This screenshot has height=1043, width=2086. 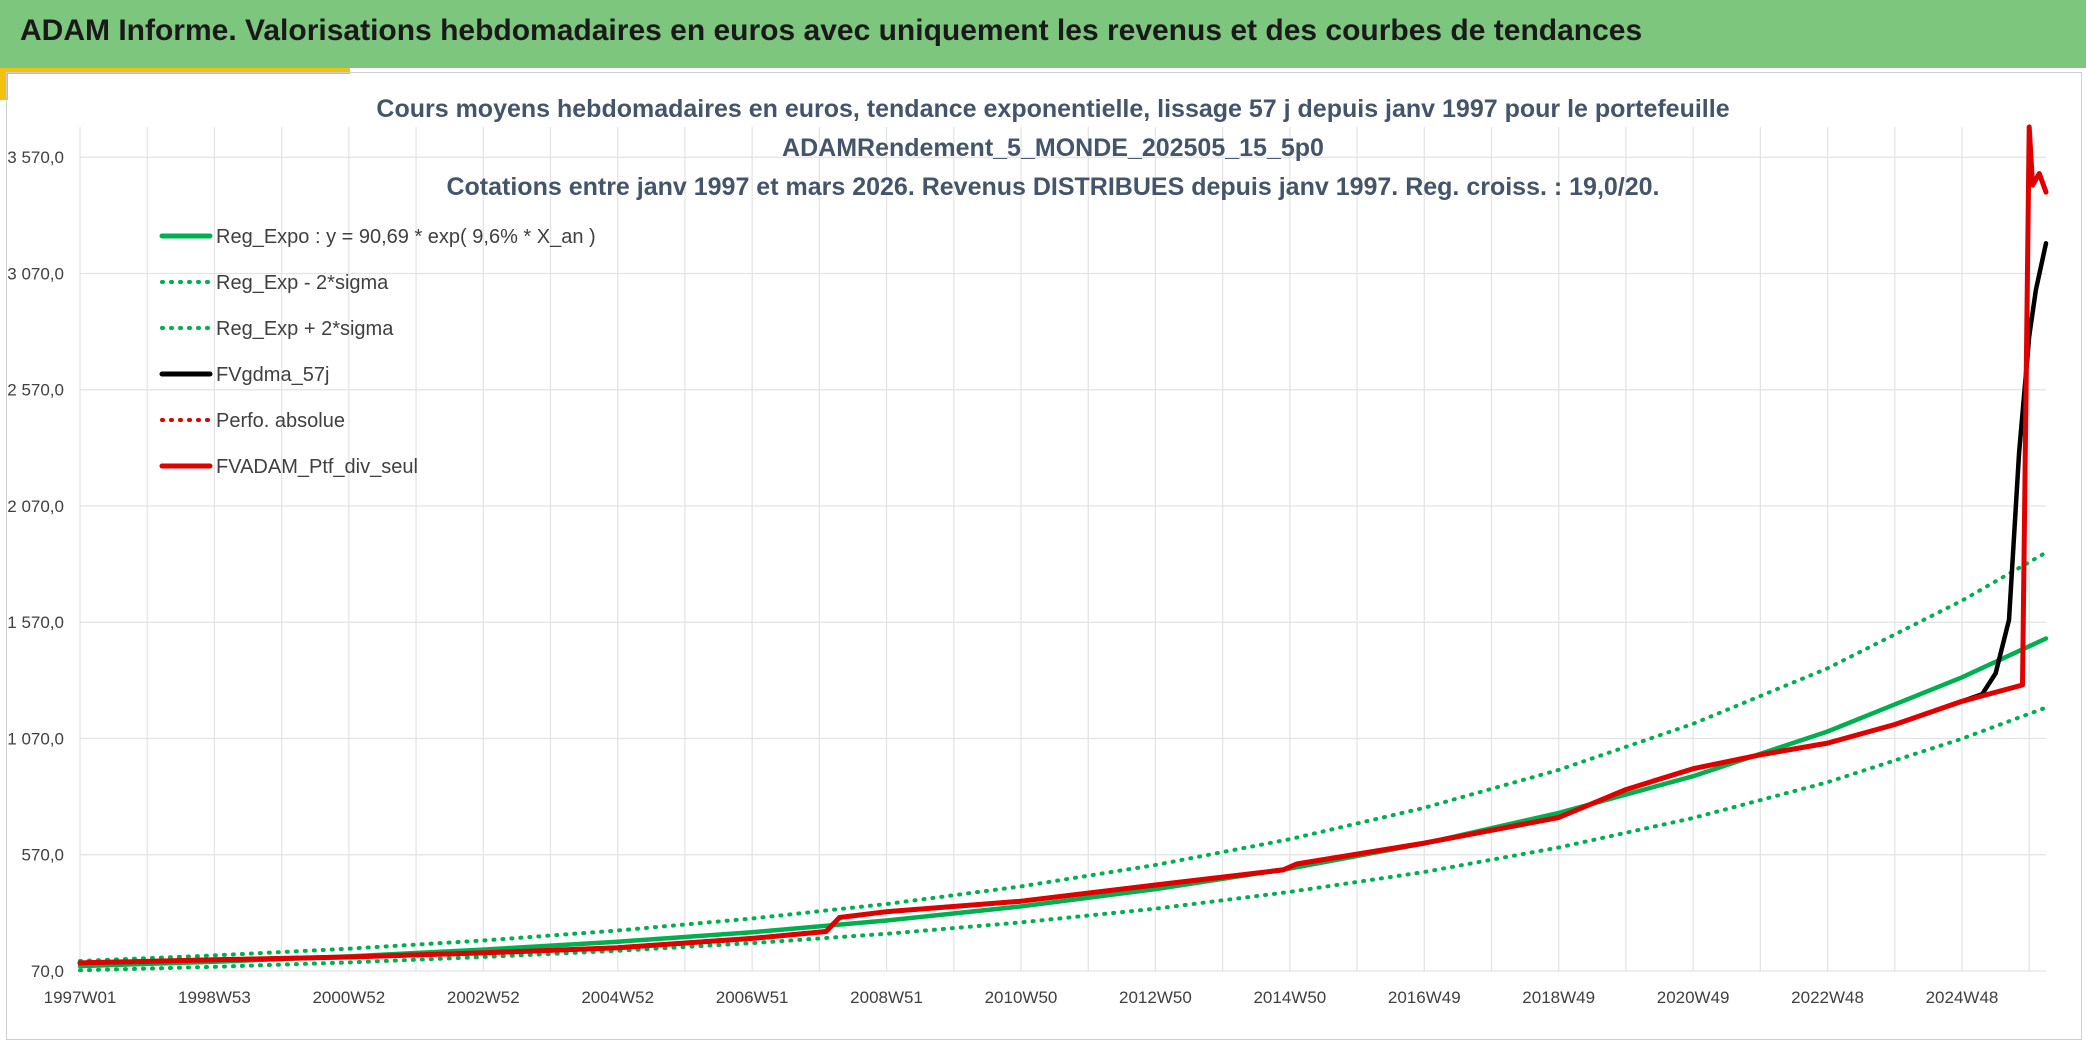 I want to click on y-tick-label: 2 570,0, so click(x=35, y=390).